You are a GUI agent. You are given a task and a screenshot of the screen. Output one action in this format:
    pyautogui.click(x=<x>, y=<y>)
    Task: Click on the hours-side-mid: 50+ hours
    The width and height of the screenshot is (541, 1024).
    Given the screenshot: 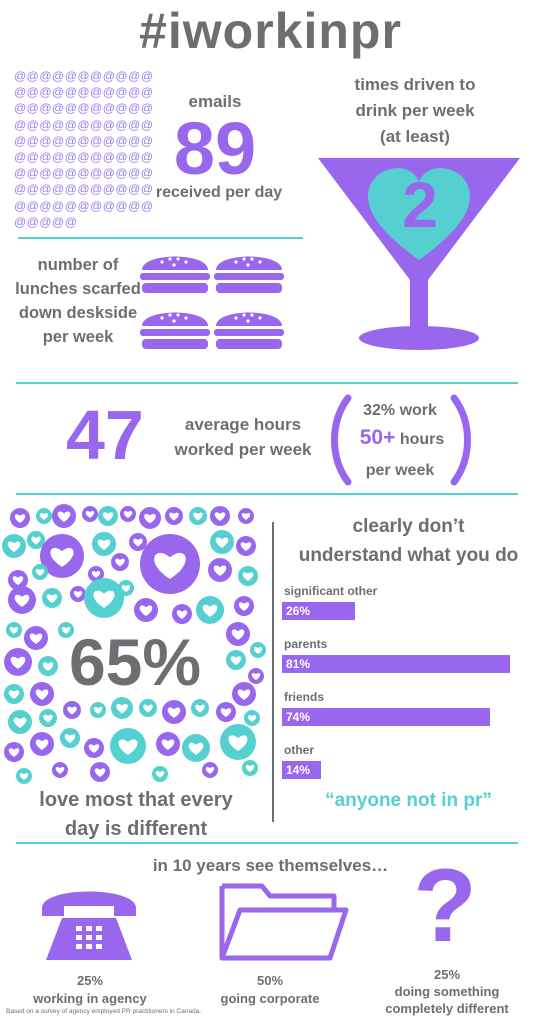 What is the action you would take?
    pyautogui.click(x=402, y=437)
    